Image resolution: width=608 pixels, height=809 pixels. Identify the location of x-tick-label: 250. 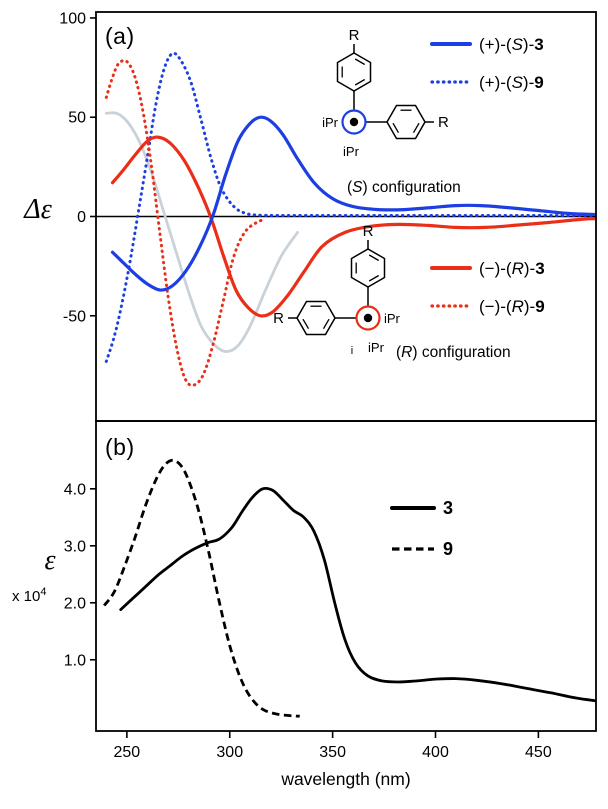
(127, 752).